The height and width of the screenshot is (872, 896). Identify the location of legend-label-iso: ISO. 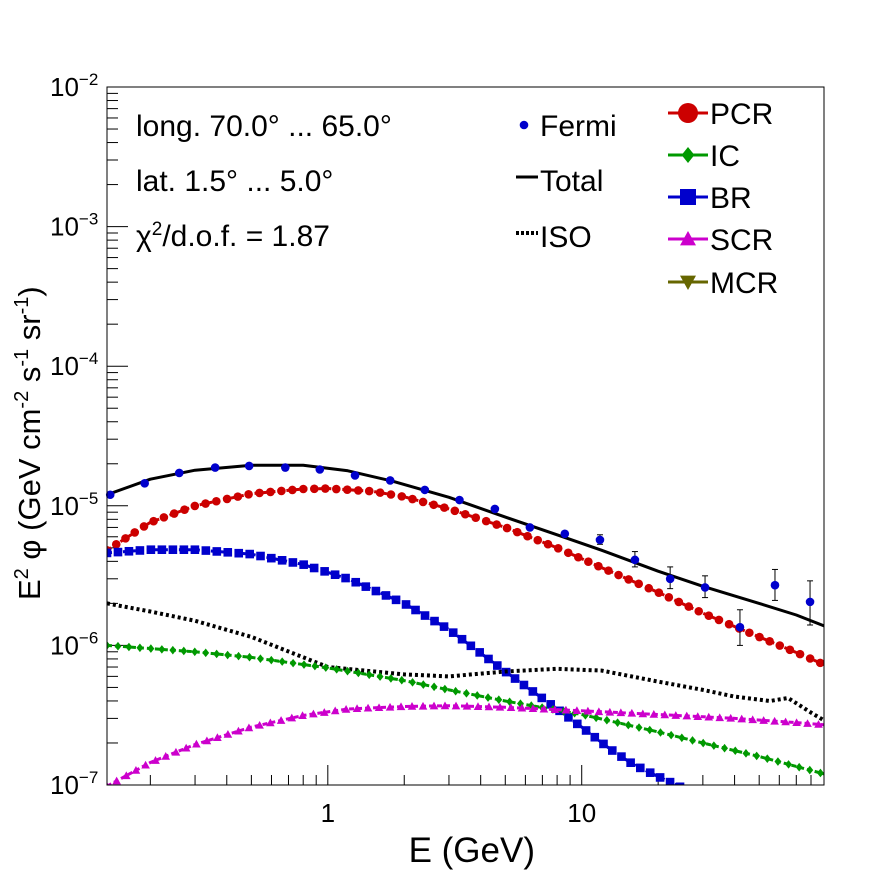
(566, 237).